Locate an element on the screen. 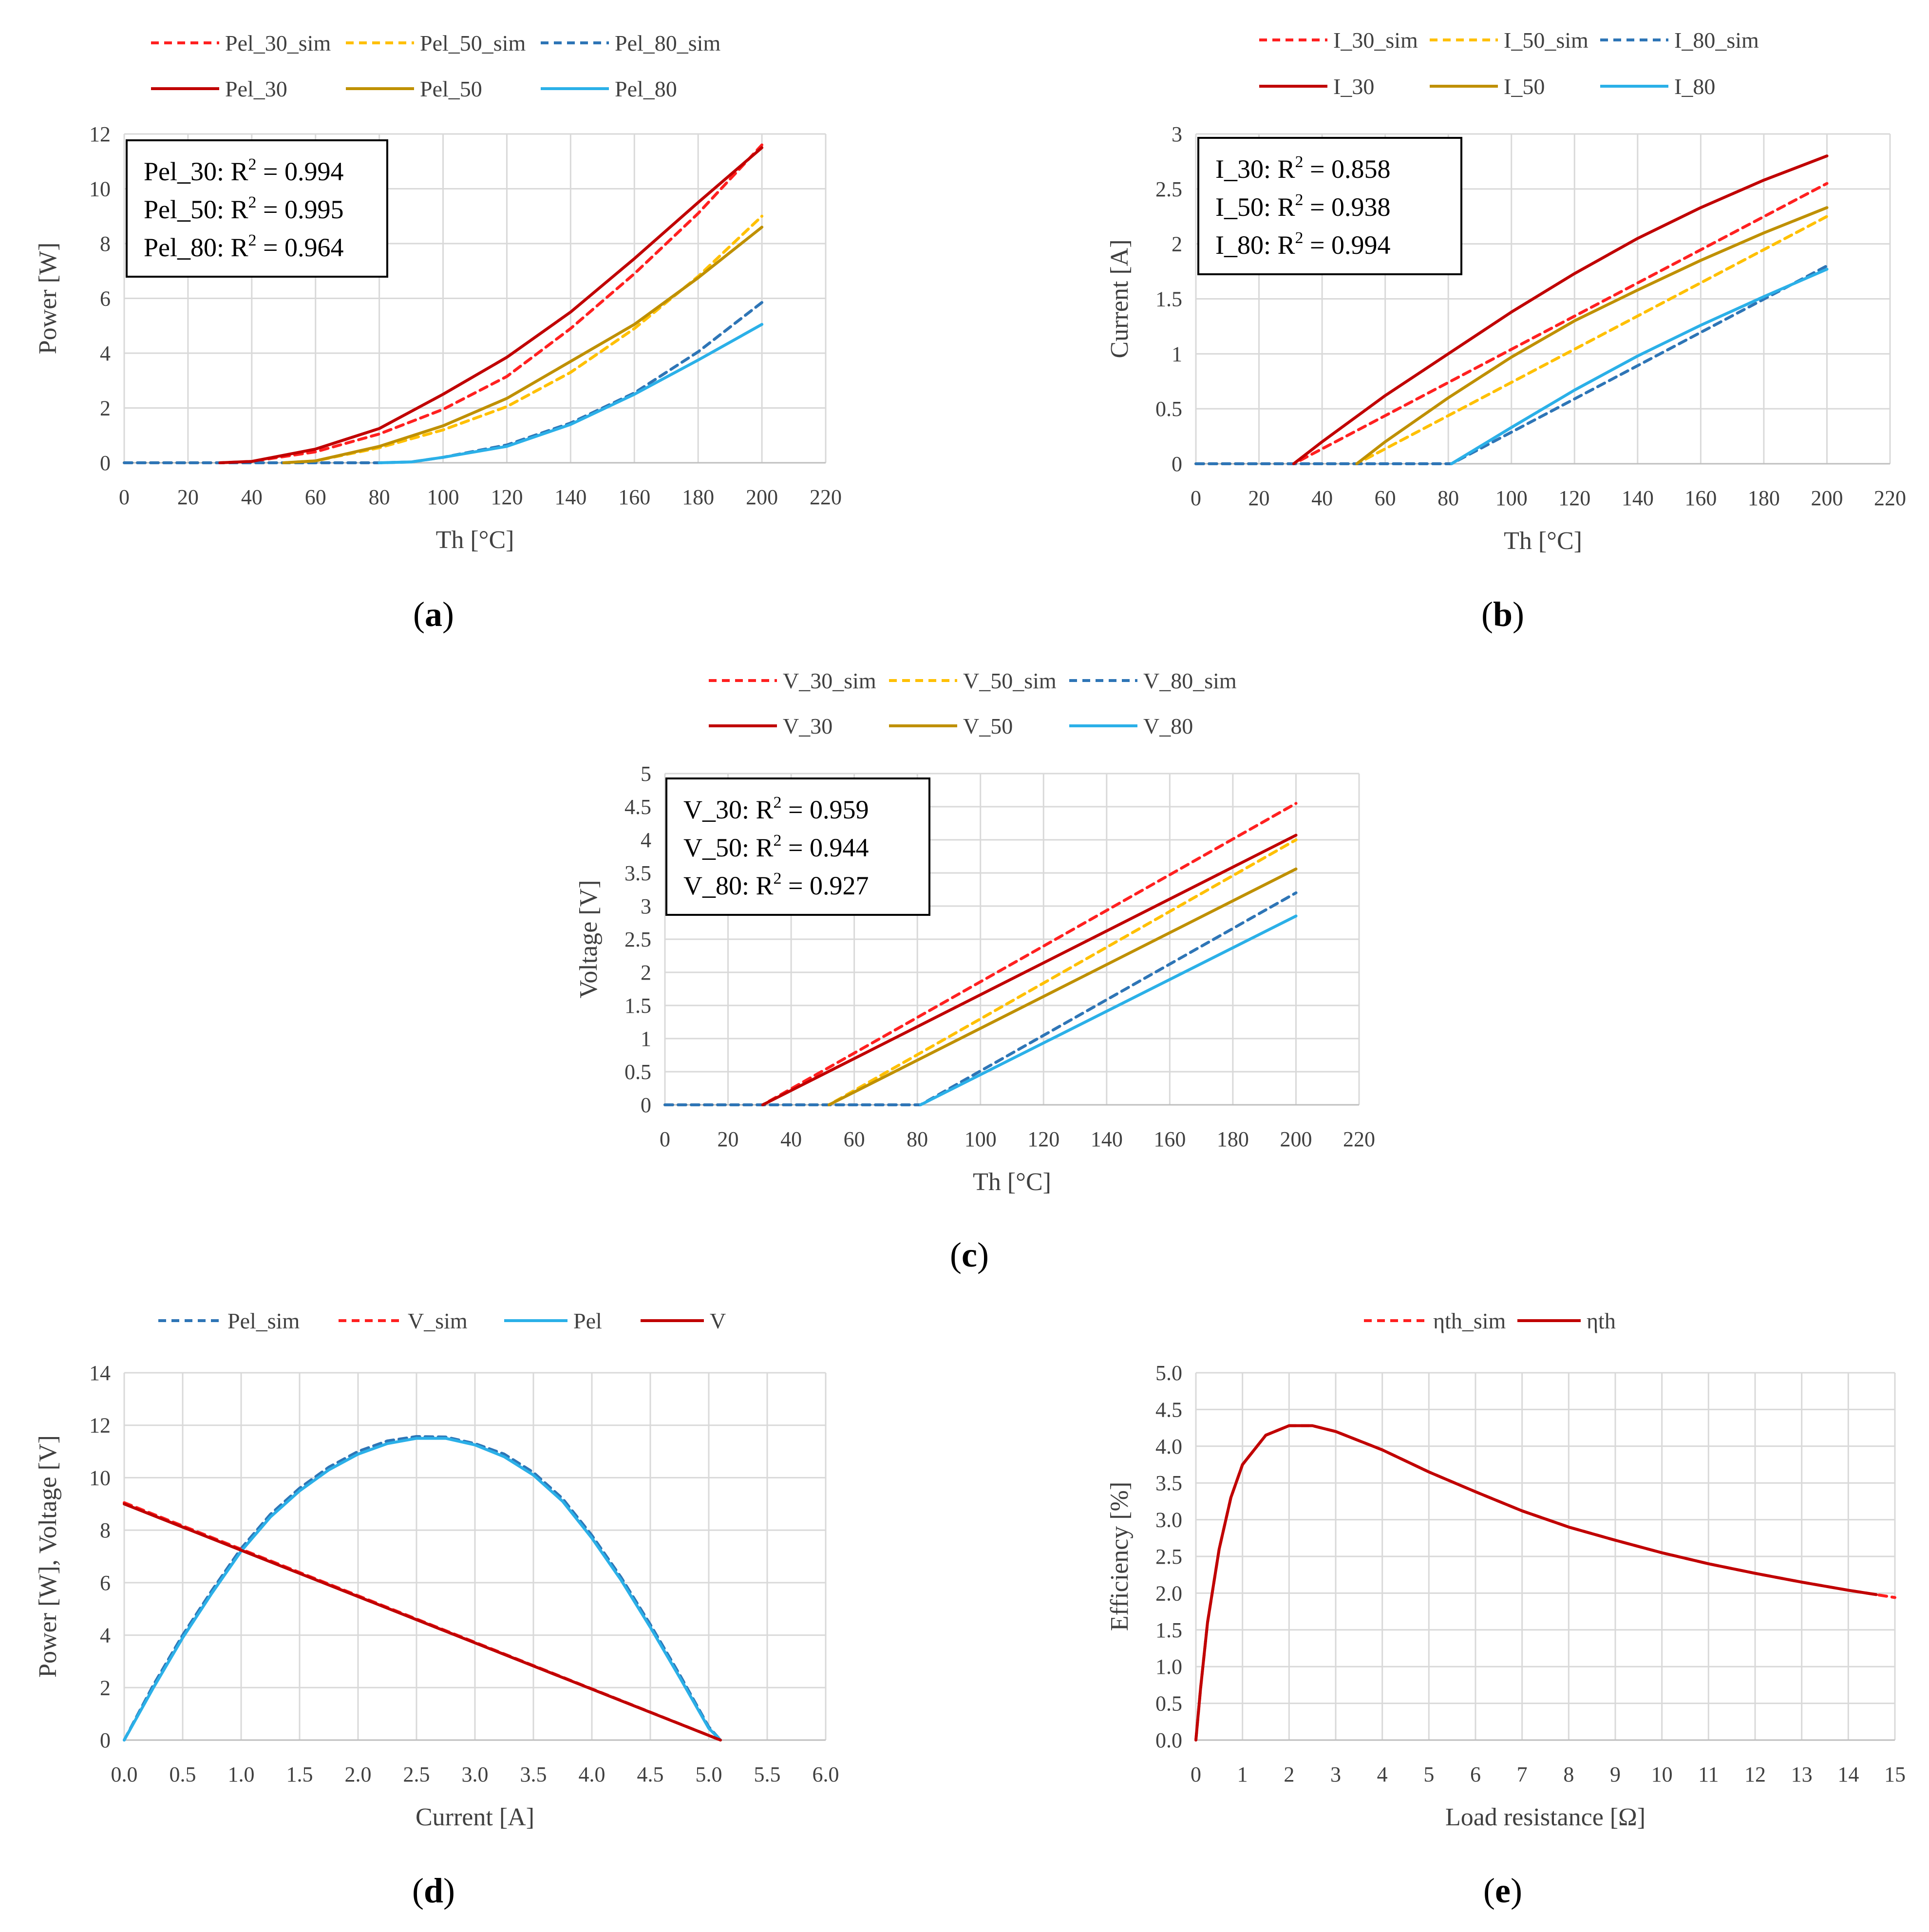 Image resolution: width=1929 pixels, height=1932 pixels. x-tick-label: 1.5 is located at coordinates (299, 1774).